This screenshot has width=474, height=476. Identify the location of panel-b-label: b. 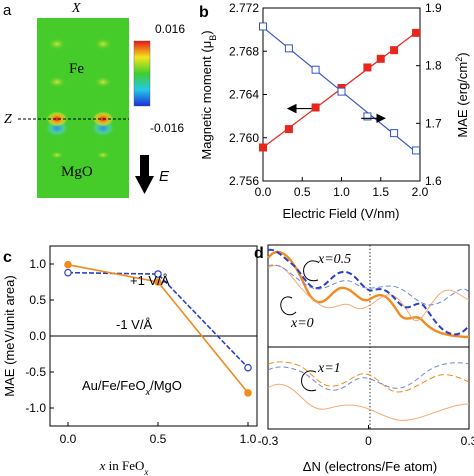
(204, 12).